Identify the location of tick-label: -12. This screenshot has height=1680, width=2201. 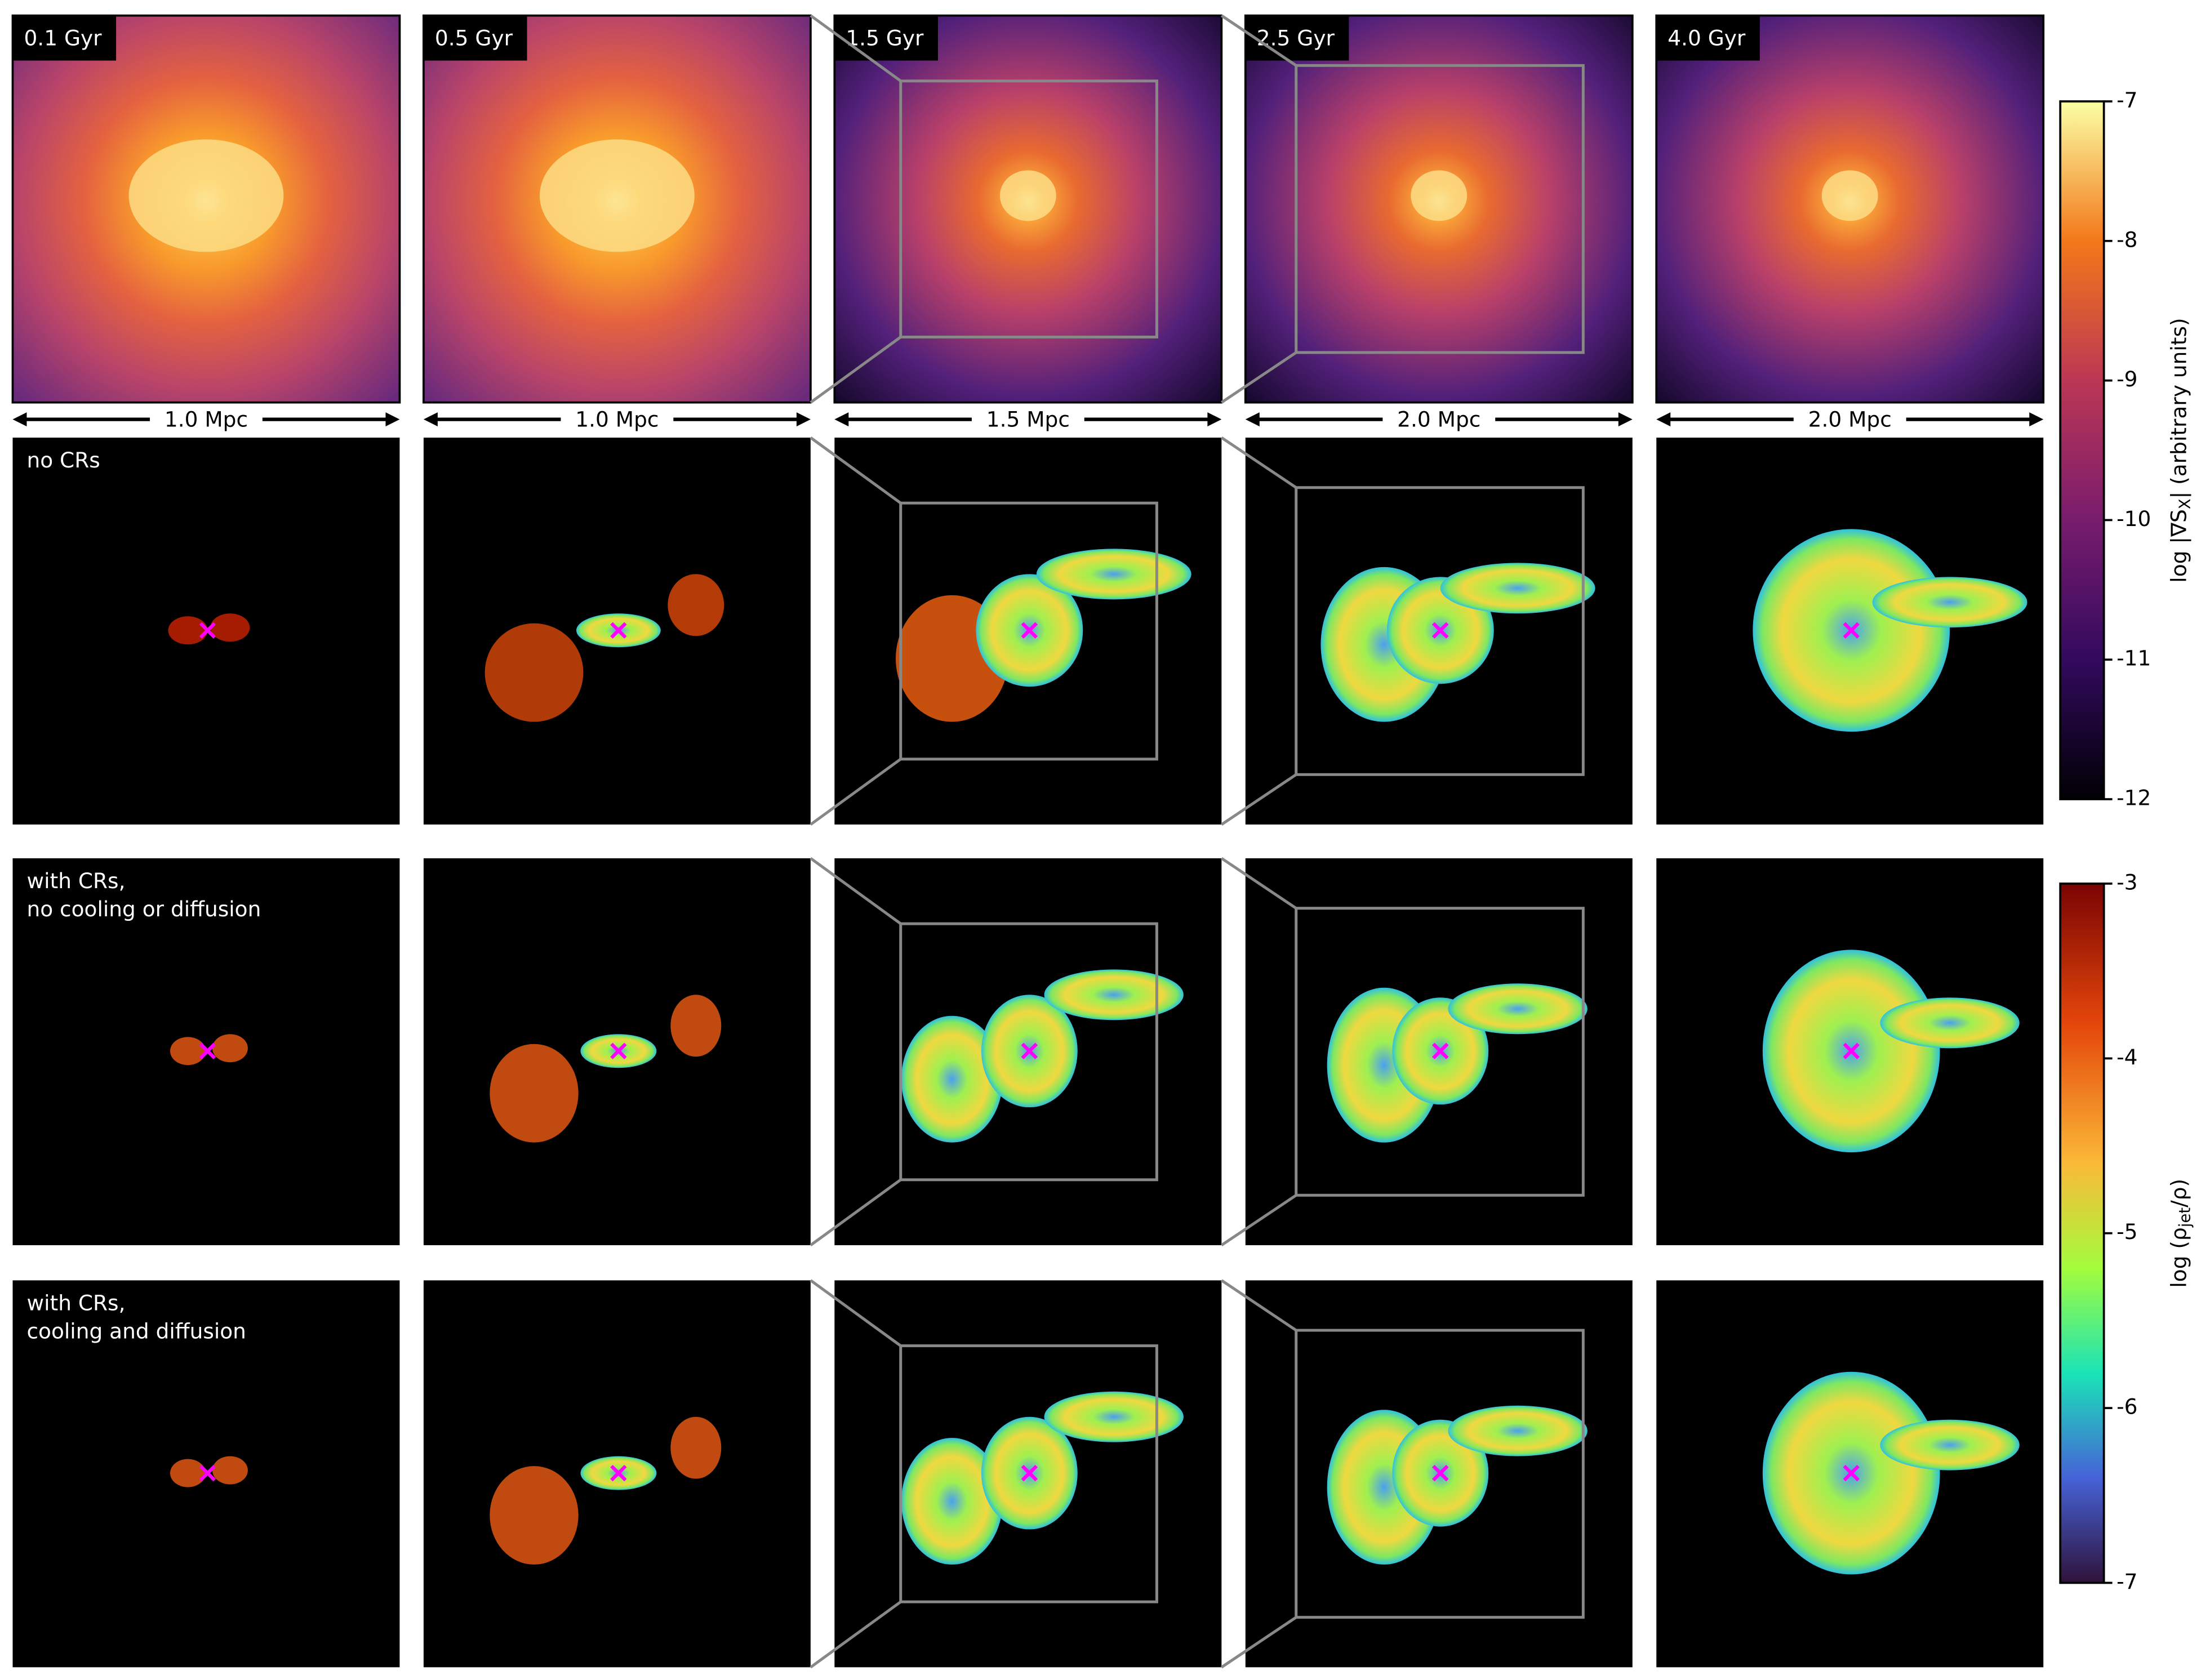
(2133, 798).